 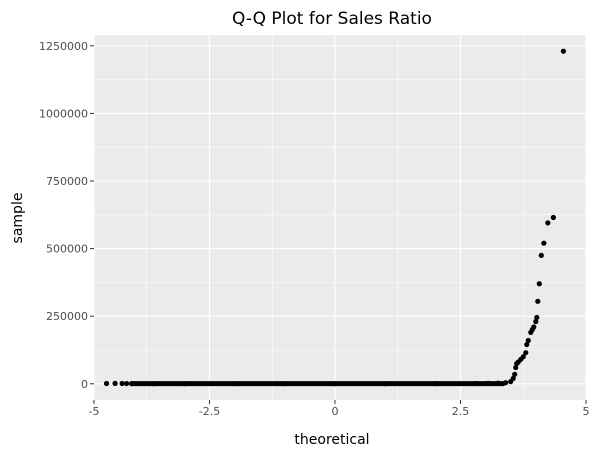 I want to click on y-tick-label: 0, so click(x=84, y=384).